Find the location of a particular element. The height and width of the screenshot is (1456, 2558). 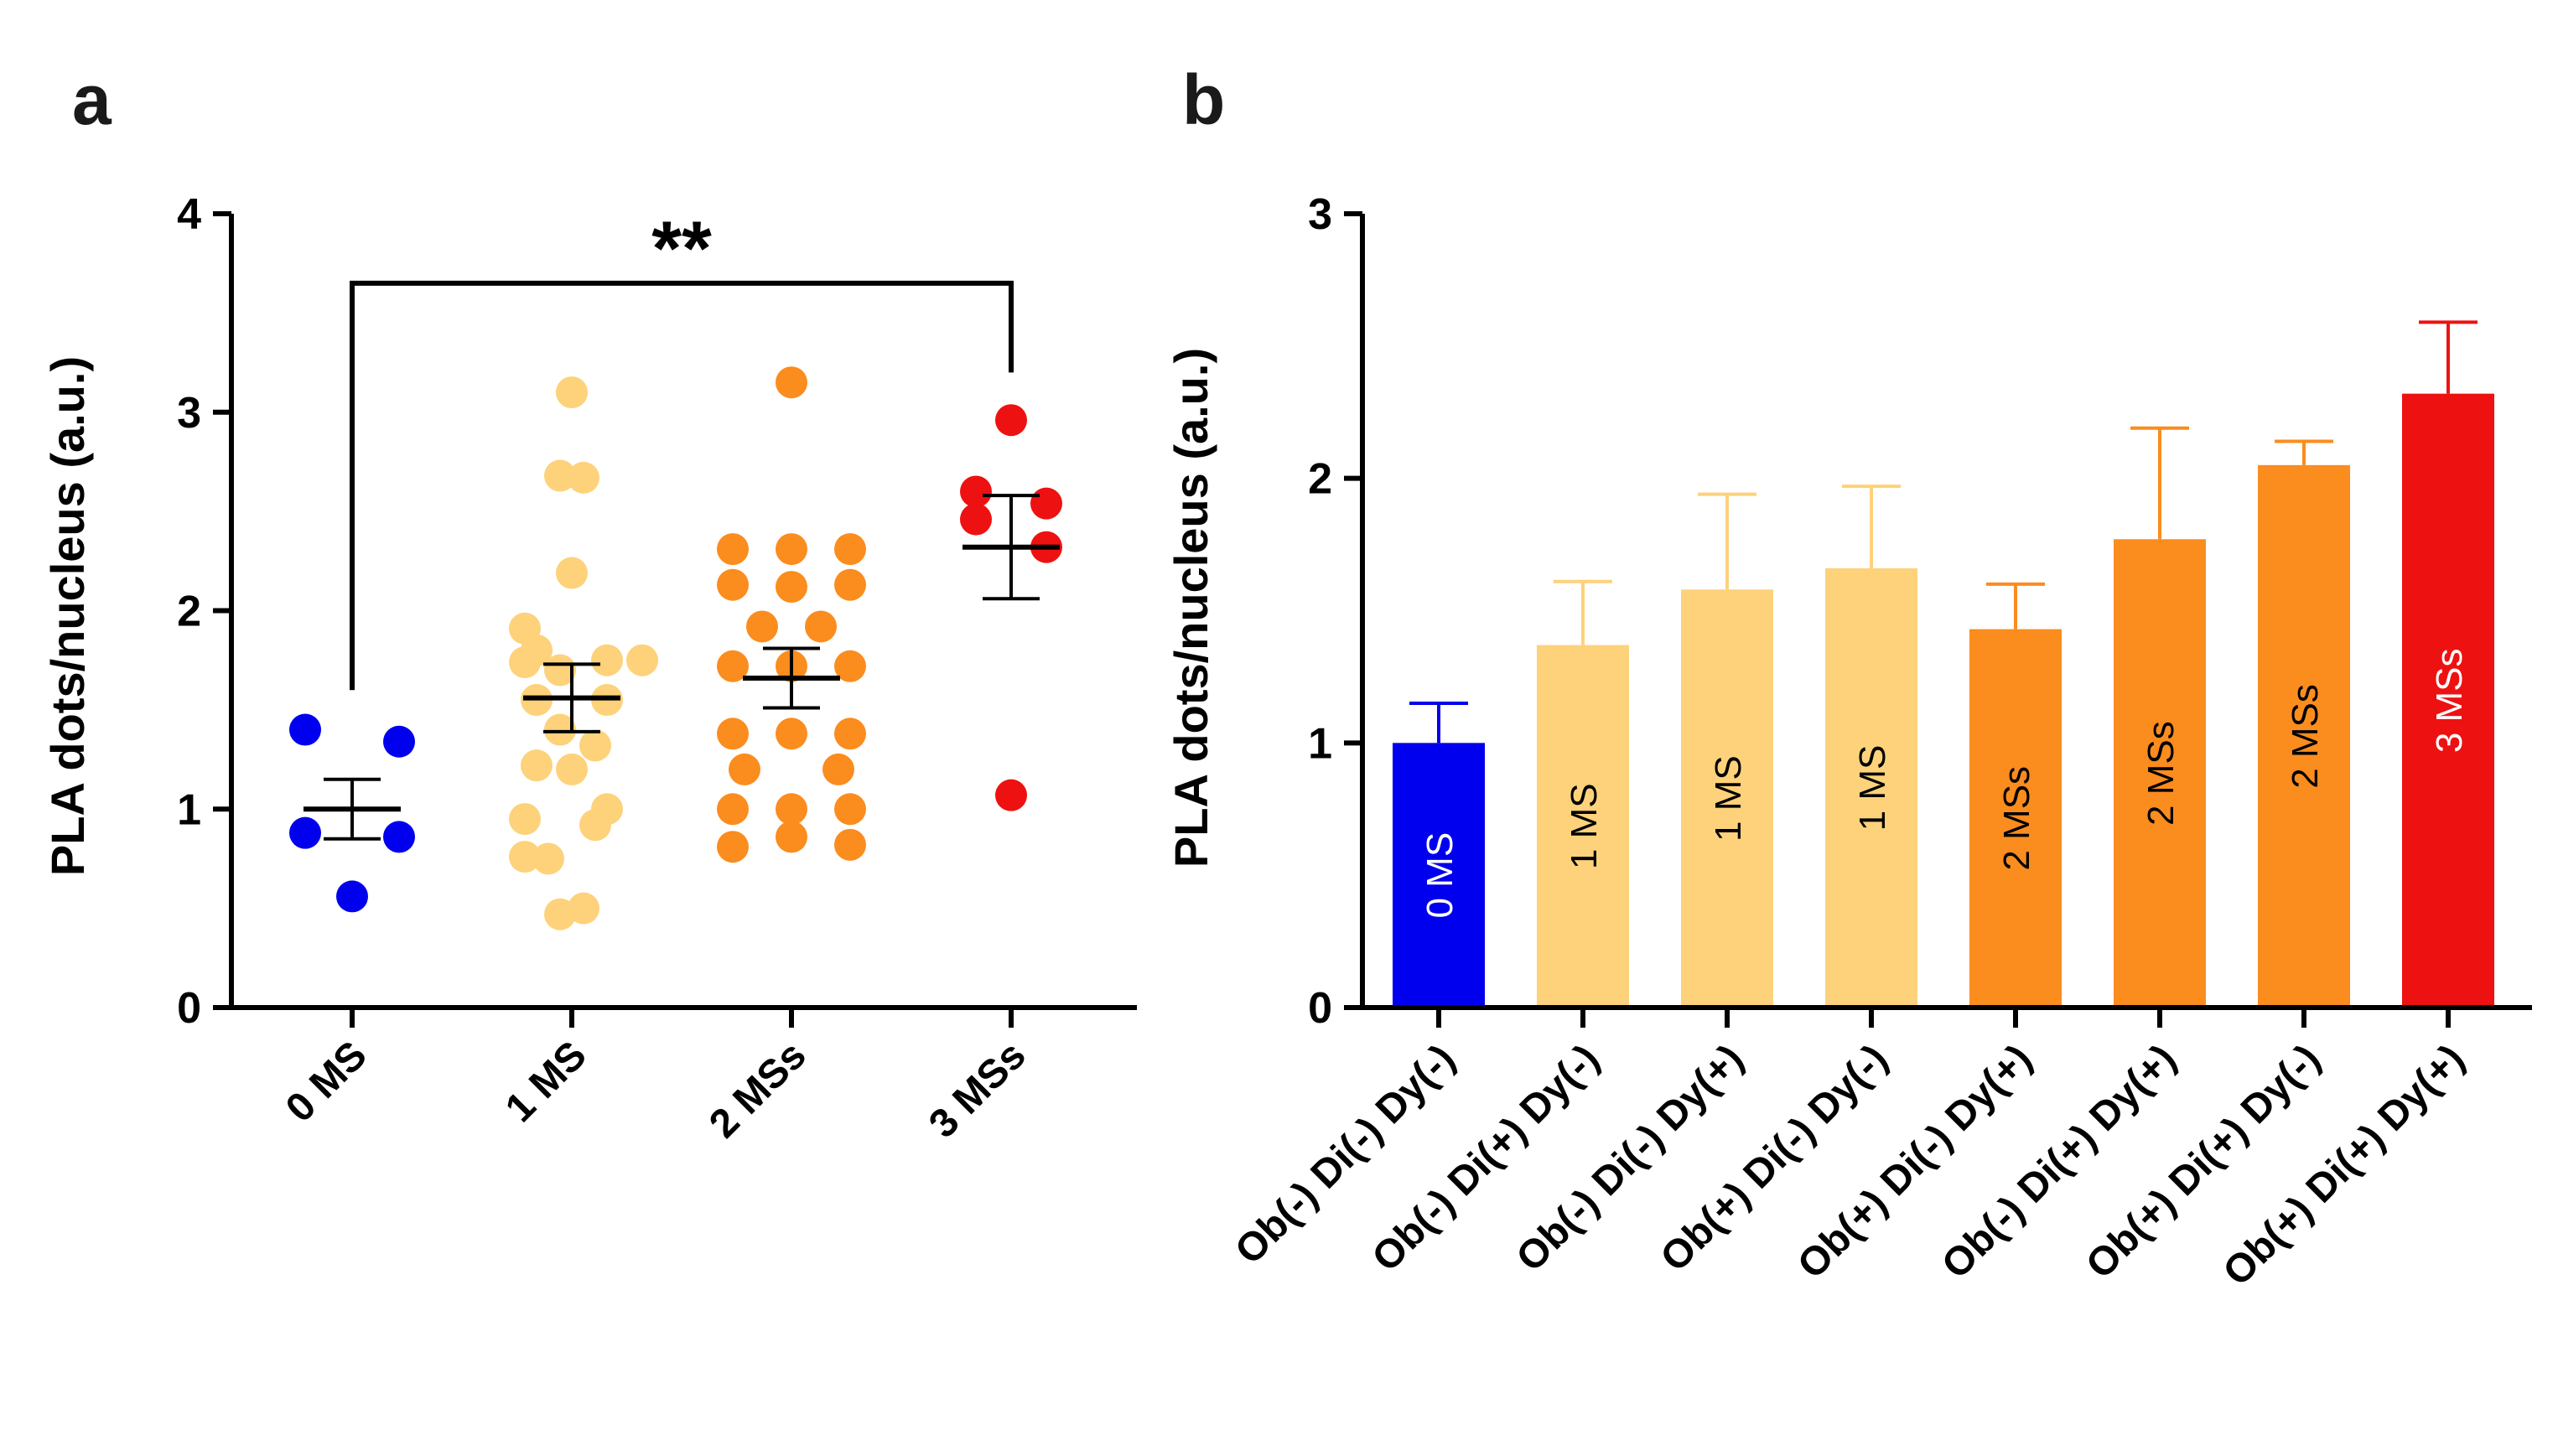

significance-bracket is located at coordinates (682, 485).